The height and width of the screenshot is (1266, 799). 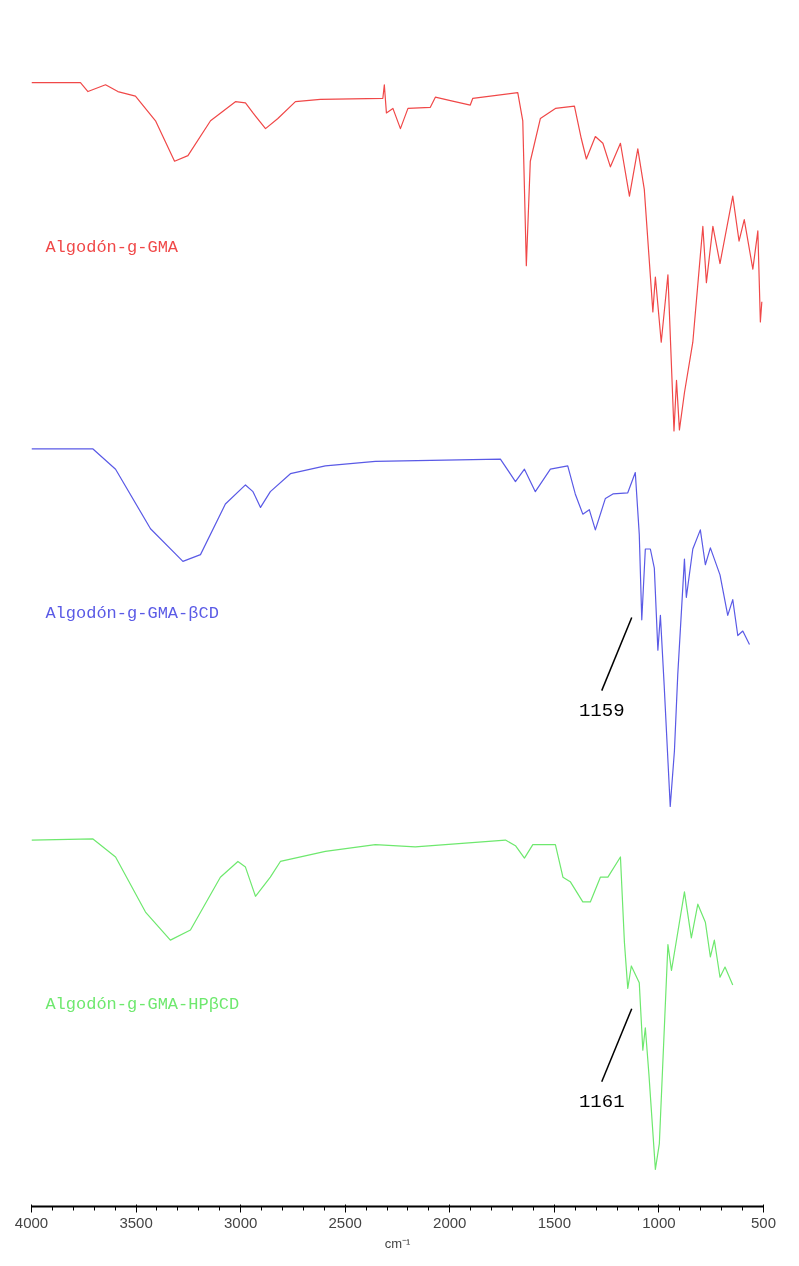 What do you see at coordinates (659, 1222) in the screenshot?
I see `x-tick-label: 1000` at bounding box center [659, 1222].